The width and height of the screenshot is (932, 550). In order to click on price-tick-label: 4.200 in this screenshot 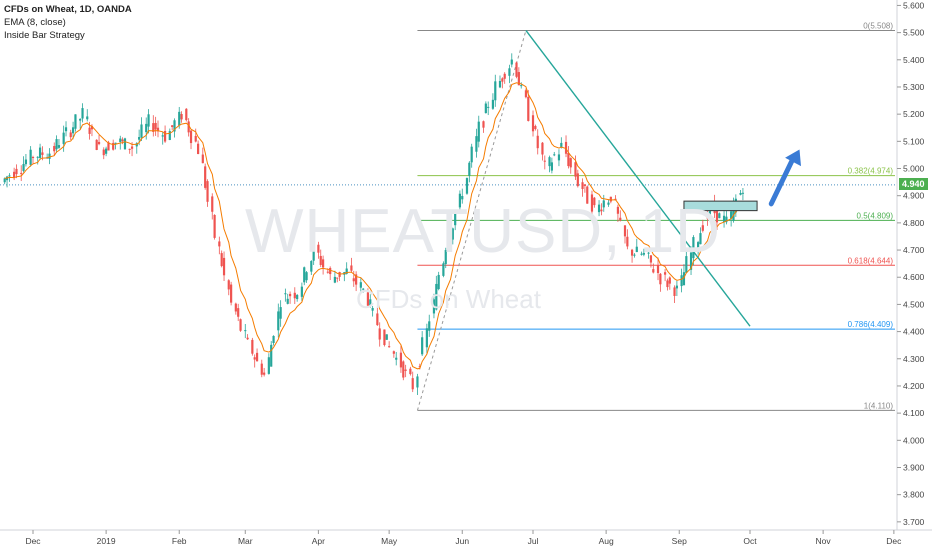, I will do `click(914, 386)`.